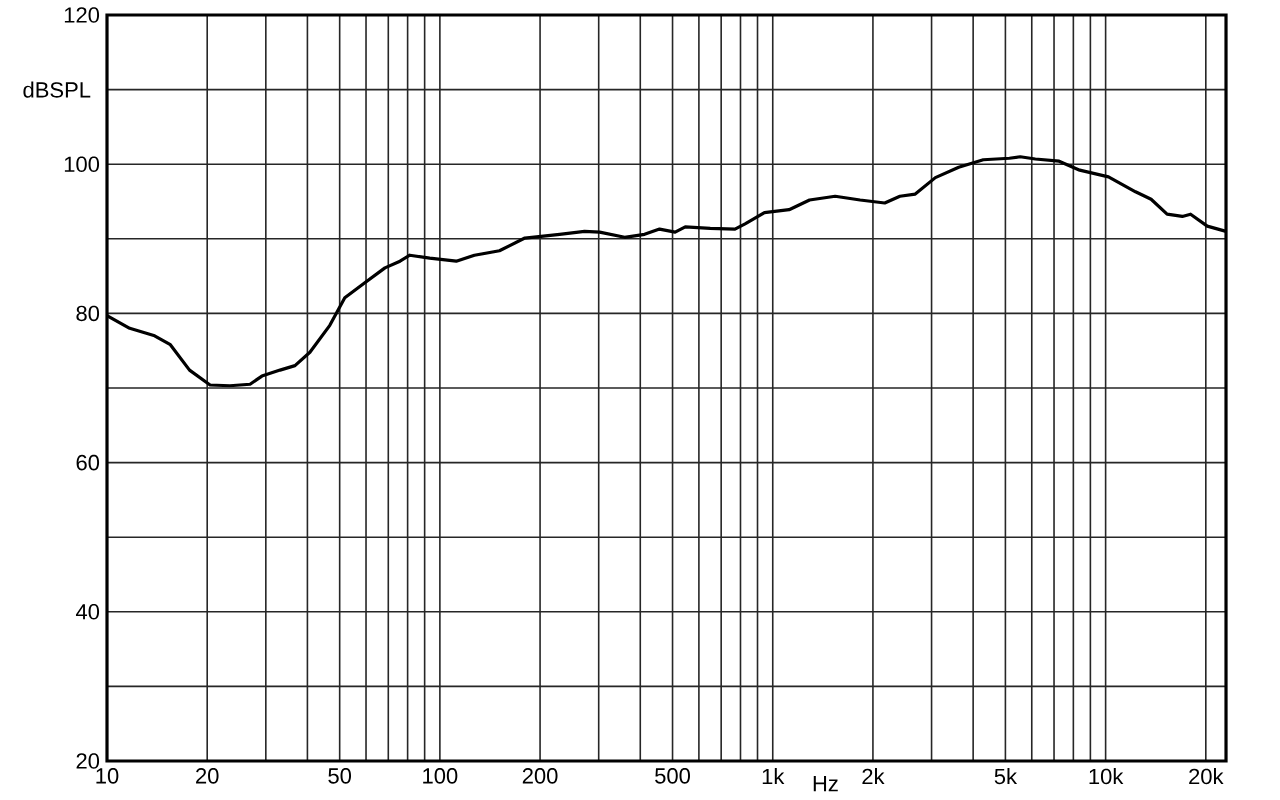 The height and width of the screenshot is (800, 1280). Describe the element at coordinates (207, 776) in the screenshot. I see `x-tick-label: 20` at that location.